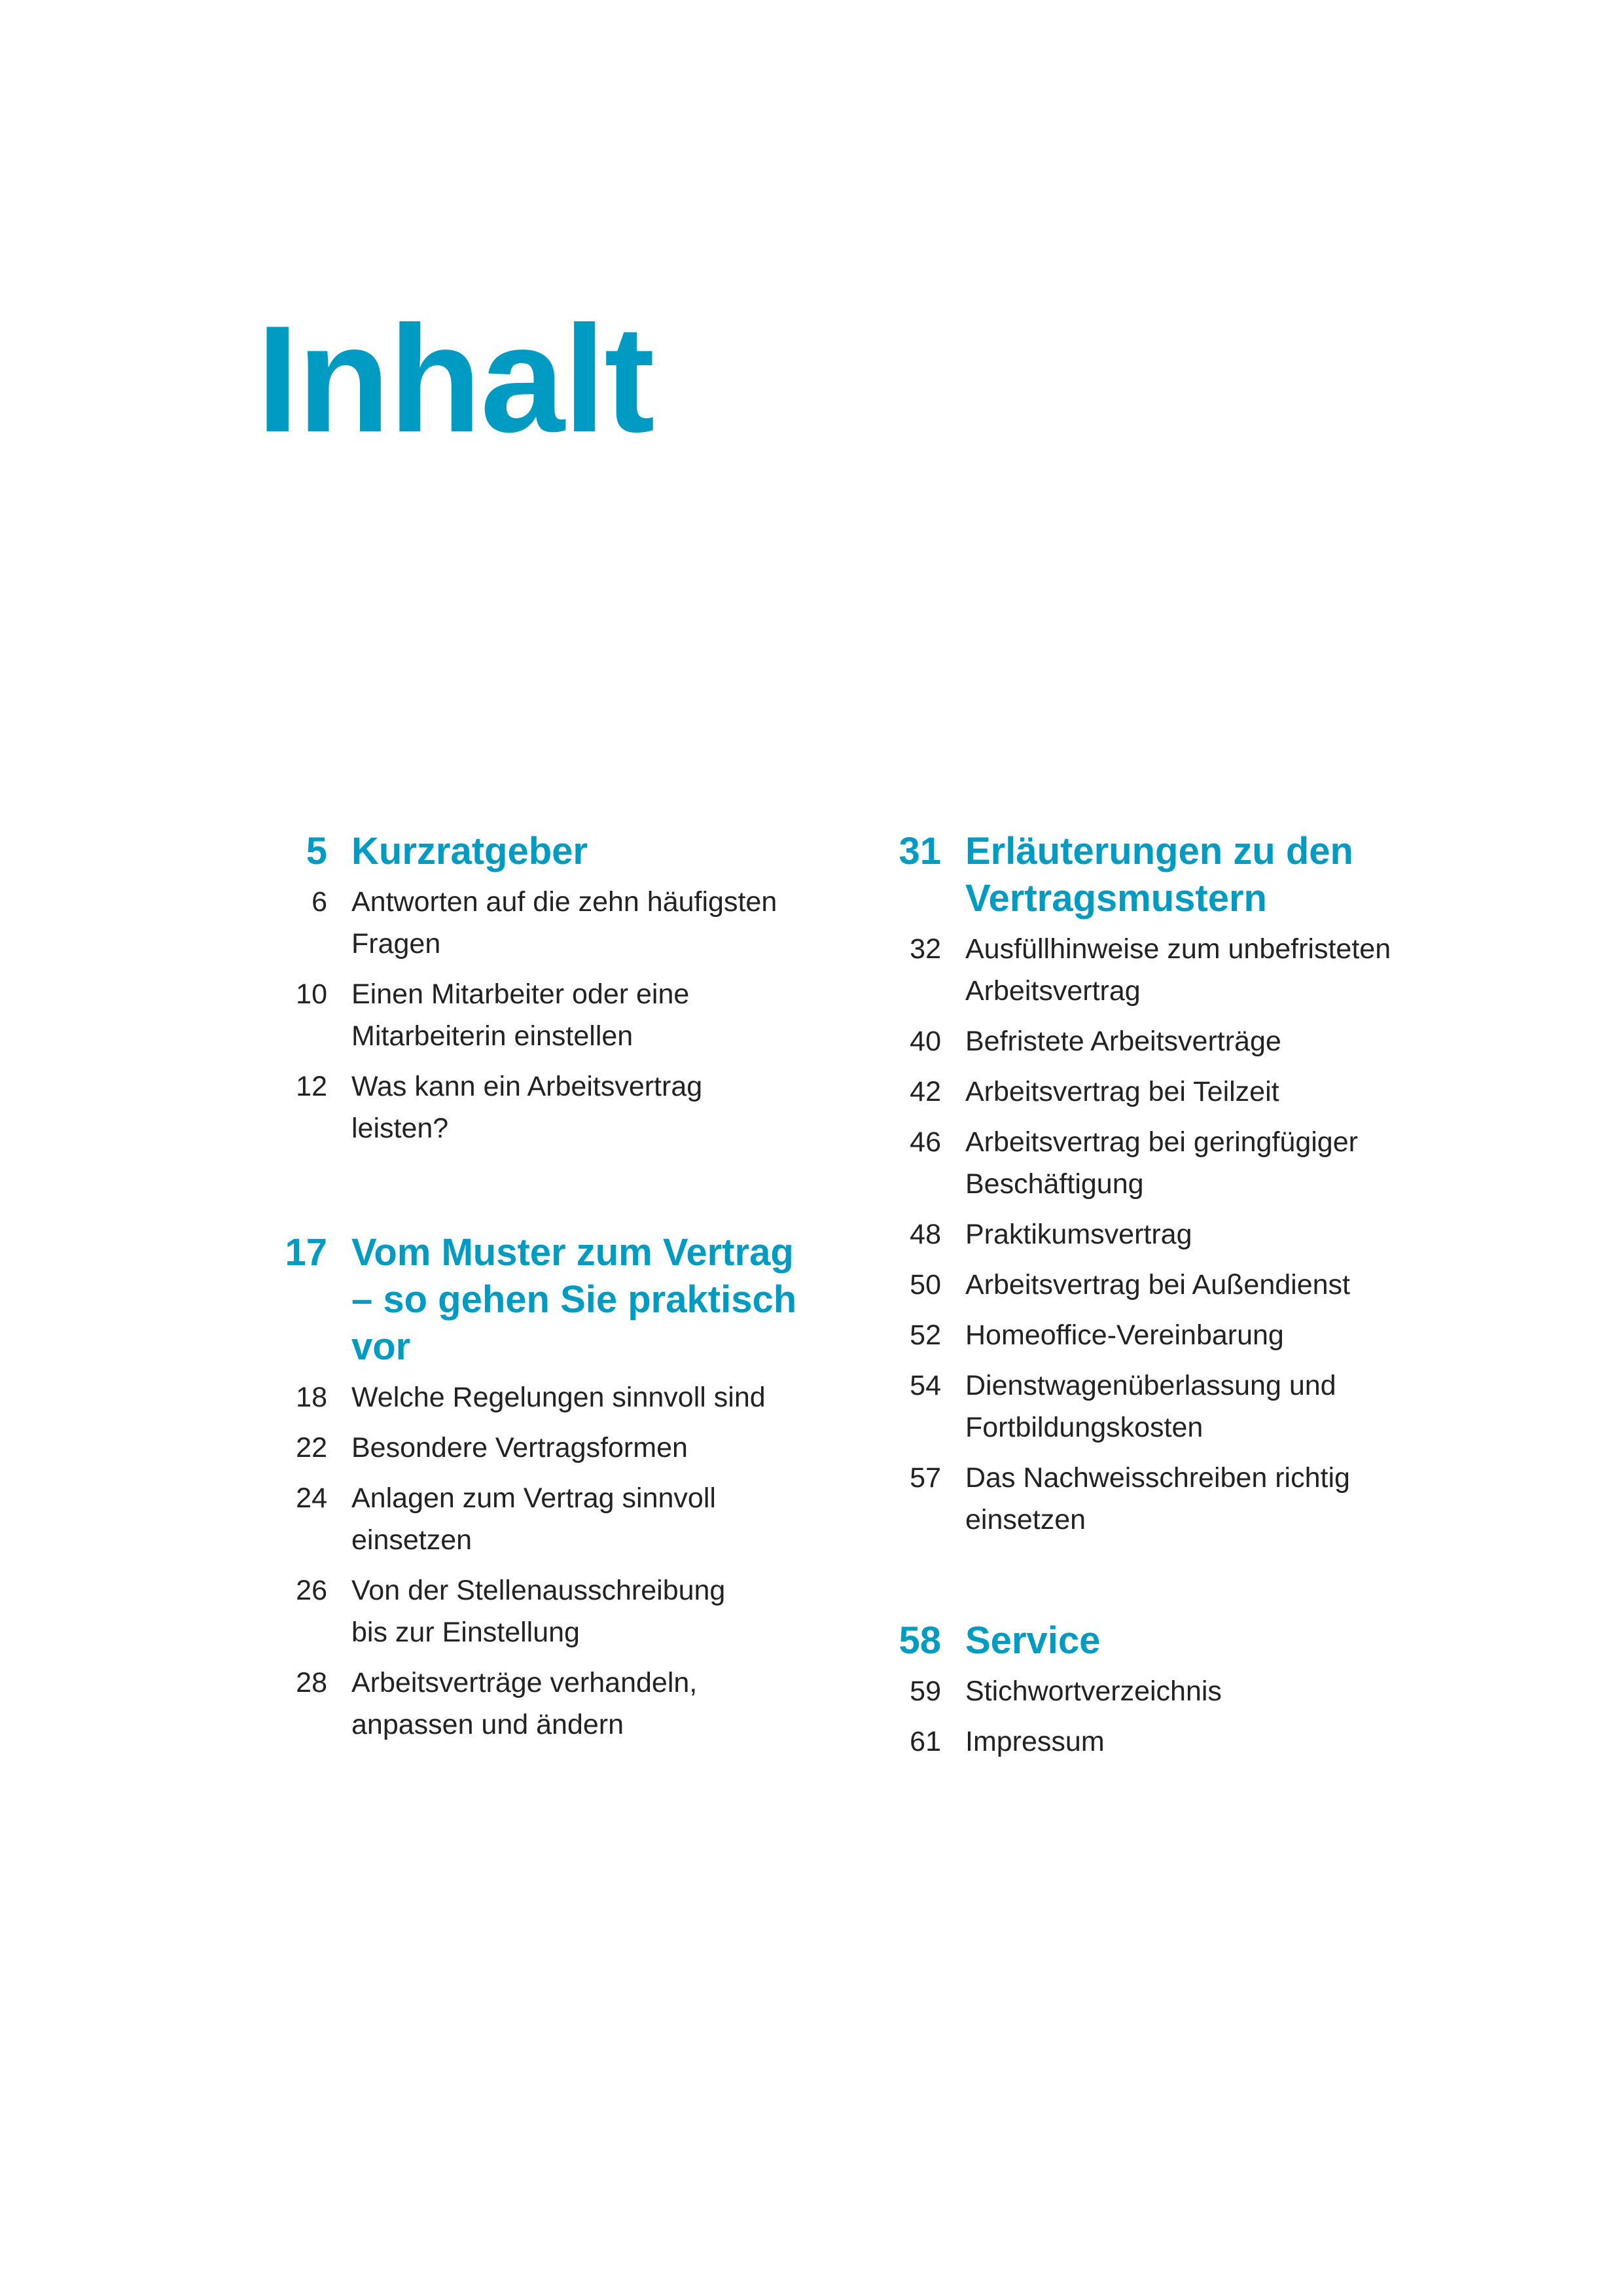 The width and height of the screenshot is (1623, 2296). I want to click on page-title: Inhalt, so click(456, 379).